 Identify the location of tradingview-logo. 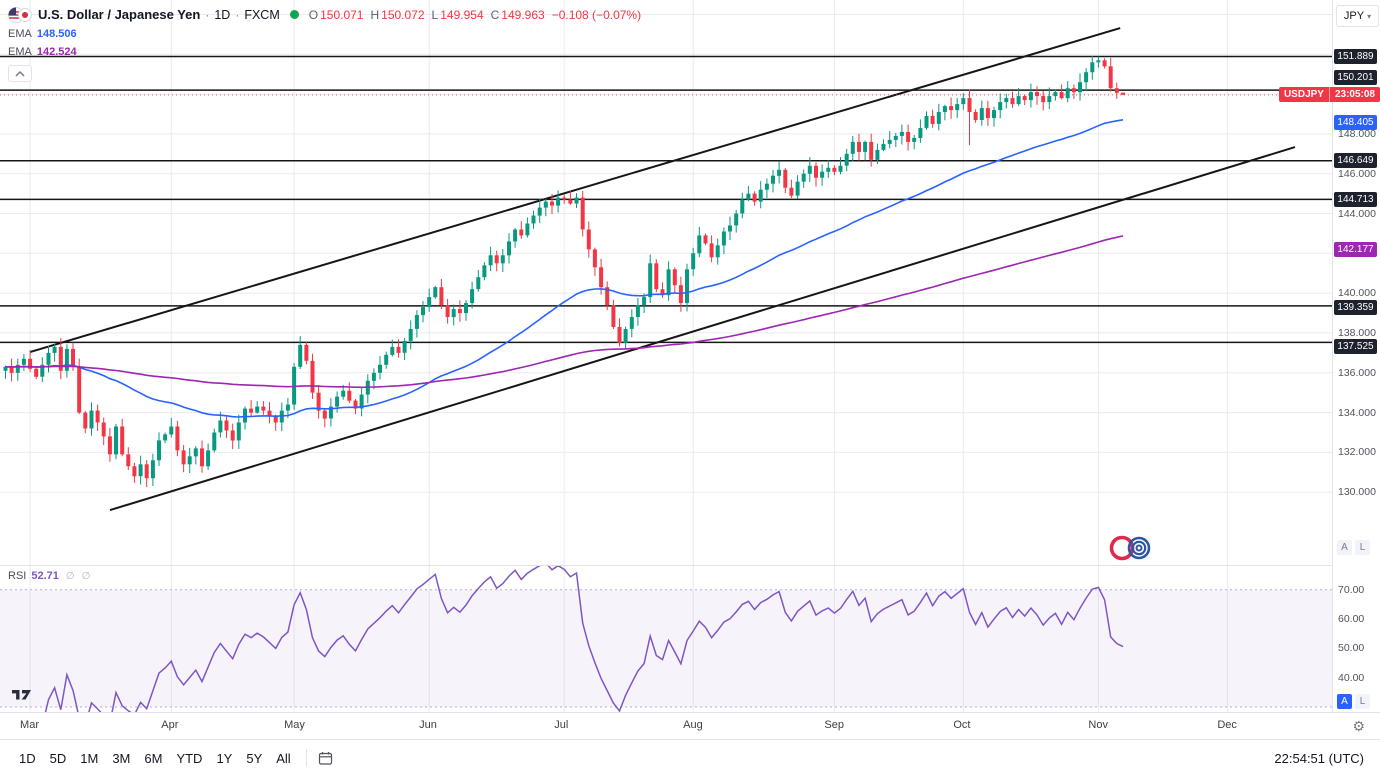
(24, 694).